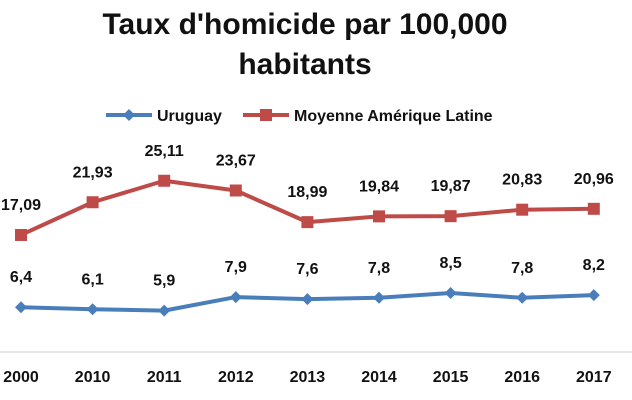 This screenshot has height=400, width=632. Describe the element at coordinates (164, 180) in the screenshot. I see `data-point-moyenne-amerique-latine-2011` at that location.